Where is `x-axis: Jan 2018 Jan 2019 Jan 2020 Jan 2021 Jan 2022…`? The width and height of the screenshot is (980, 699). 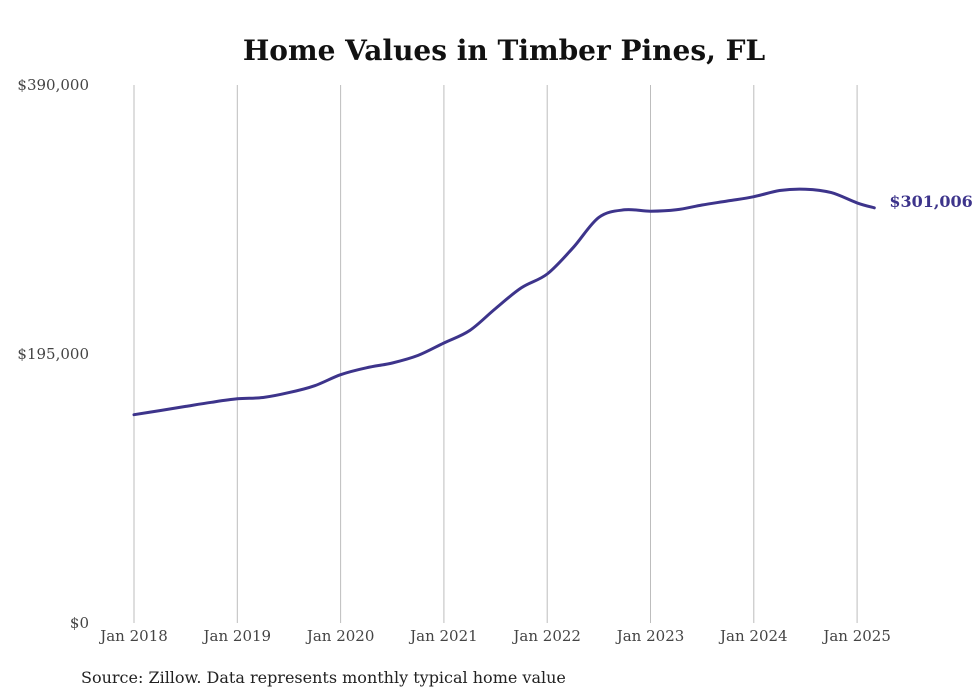
x-axis: Jan 2018 Jan 2019 Jan 2020 Jan 2021 Jan 2022… is located at coordinates (494, 636).